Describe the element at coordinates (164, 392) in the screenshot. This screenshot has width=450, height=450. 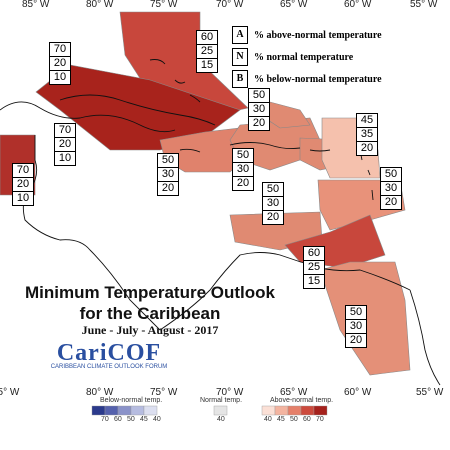
I see `lon-bottom-75: 75° W` at that location.